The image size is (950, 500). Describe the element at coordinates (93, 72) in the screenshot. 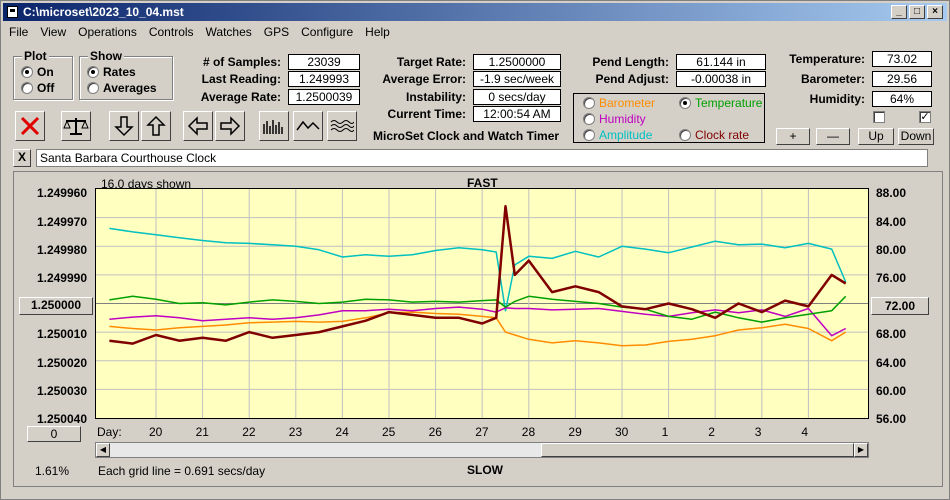

I see `show-rates-radio-dot` at that location.